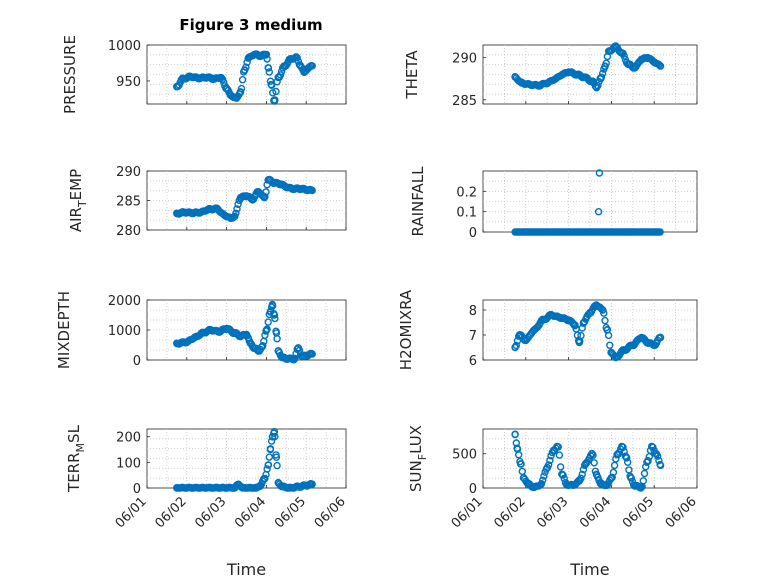 The width and height of the screenshot is (778, 583). Describe the element at coordinates (466, 192) in the screenshot. I see `y-tick-label: 0.2` at that location.